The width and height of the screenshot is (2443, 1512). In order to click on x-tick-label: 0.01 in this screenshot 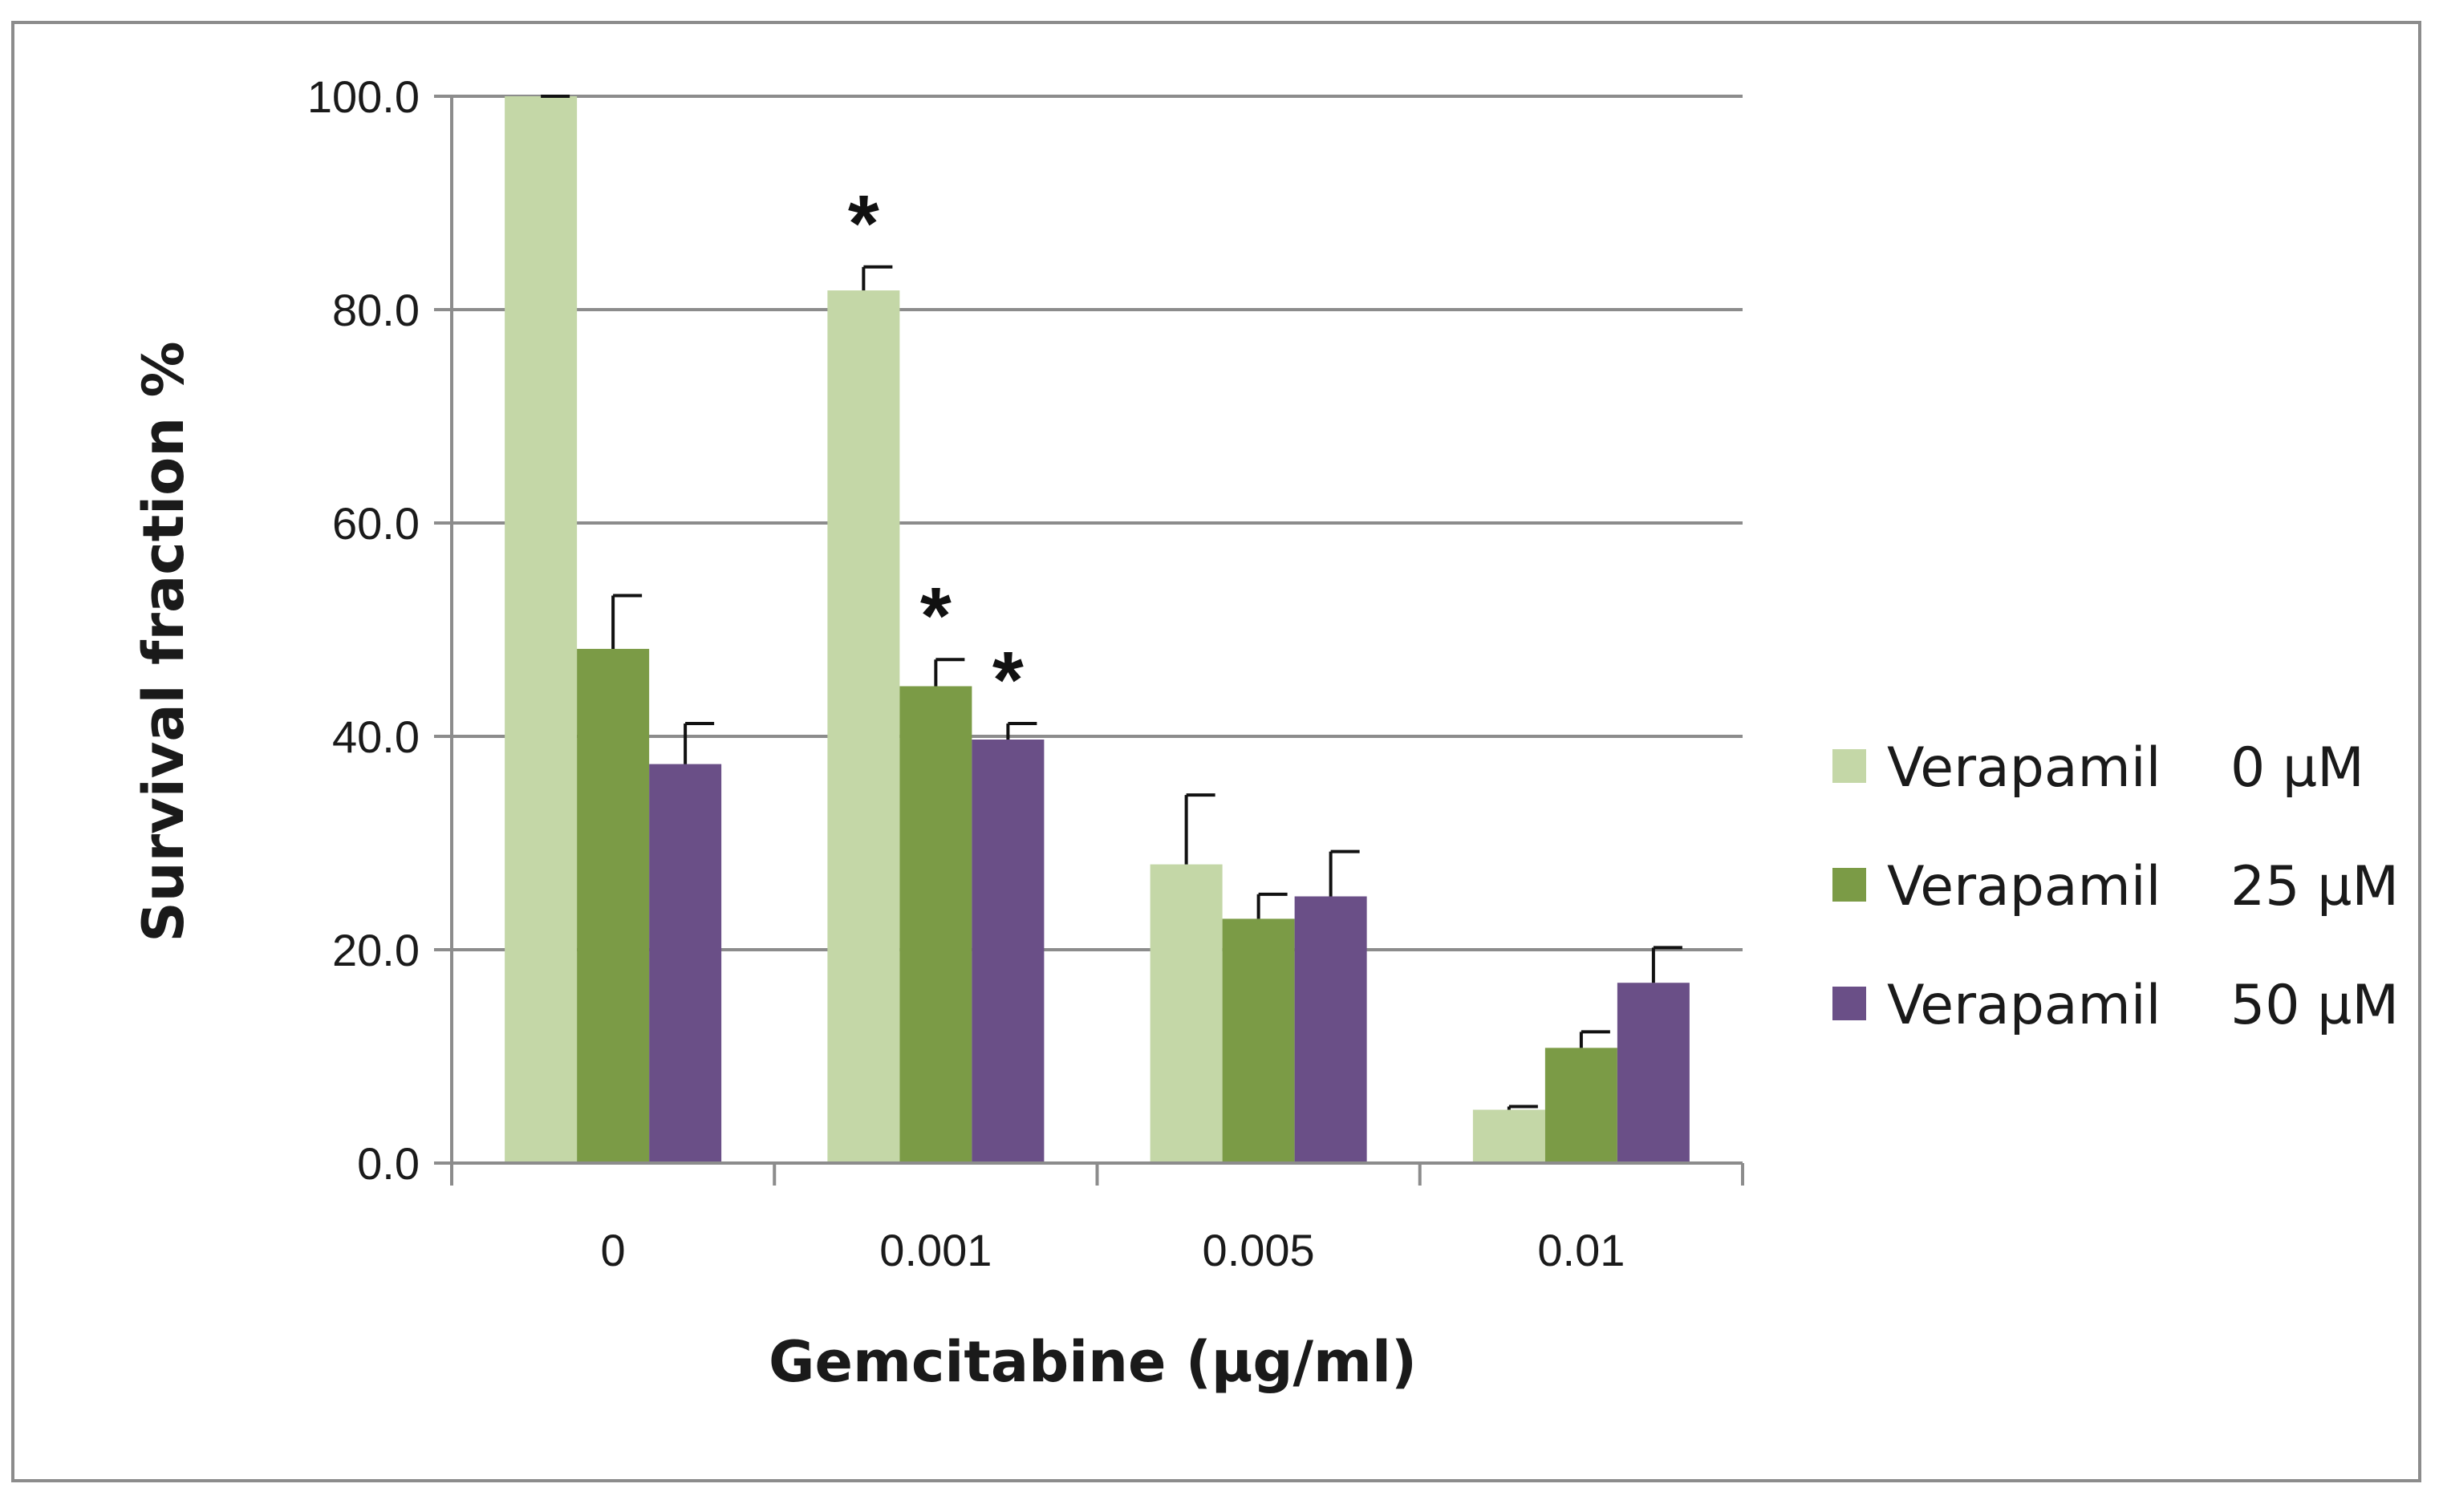, I will do `click(1581, 1250)`.